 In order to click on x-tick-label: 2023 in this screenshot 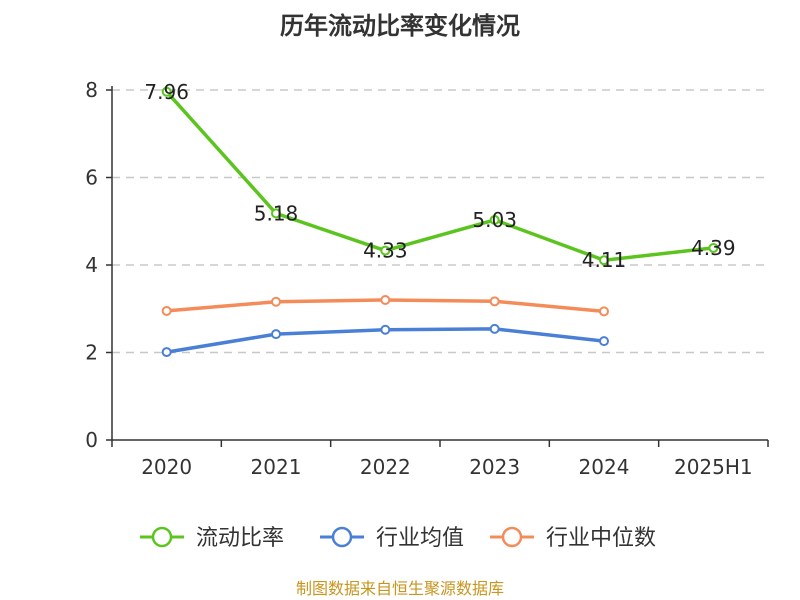, I will do `click(494, 467)`.